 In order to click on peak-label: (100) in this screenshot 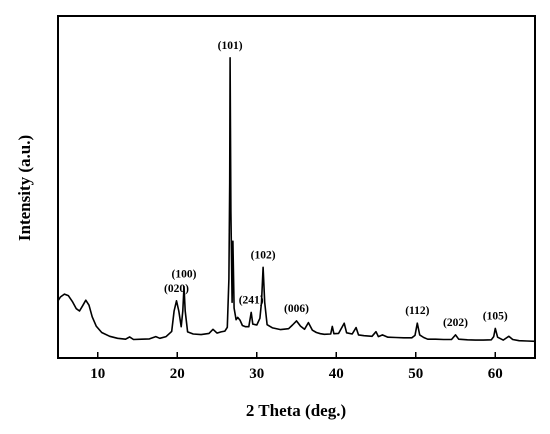, I will do `click(184, 275)`.